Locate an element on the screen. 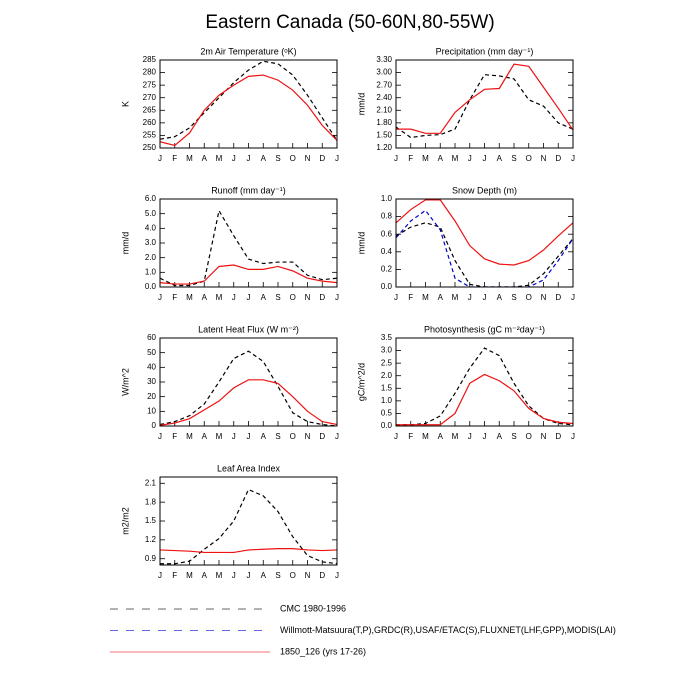 Image resolution: width=700 pixels, height=700 pixels. y-axis-label: m2/m2 is located at coordinates (125, 521).